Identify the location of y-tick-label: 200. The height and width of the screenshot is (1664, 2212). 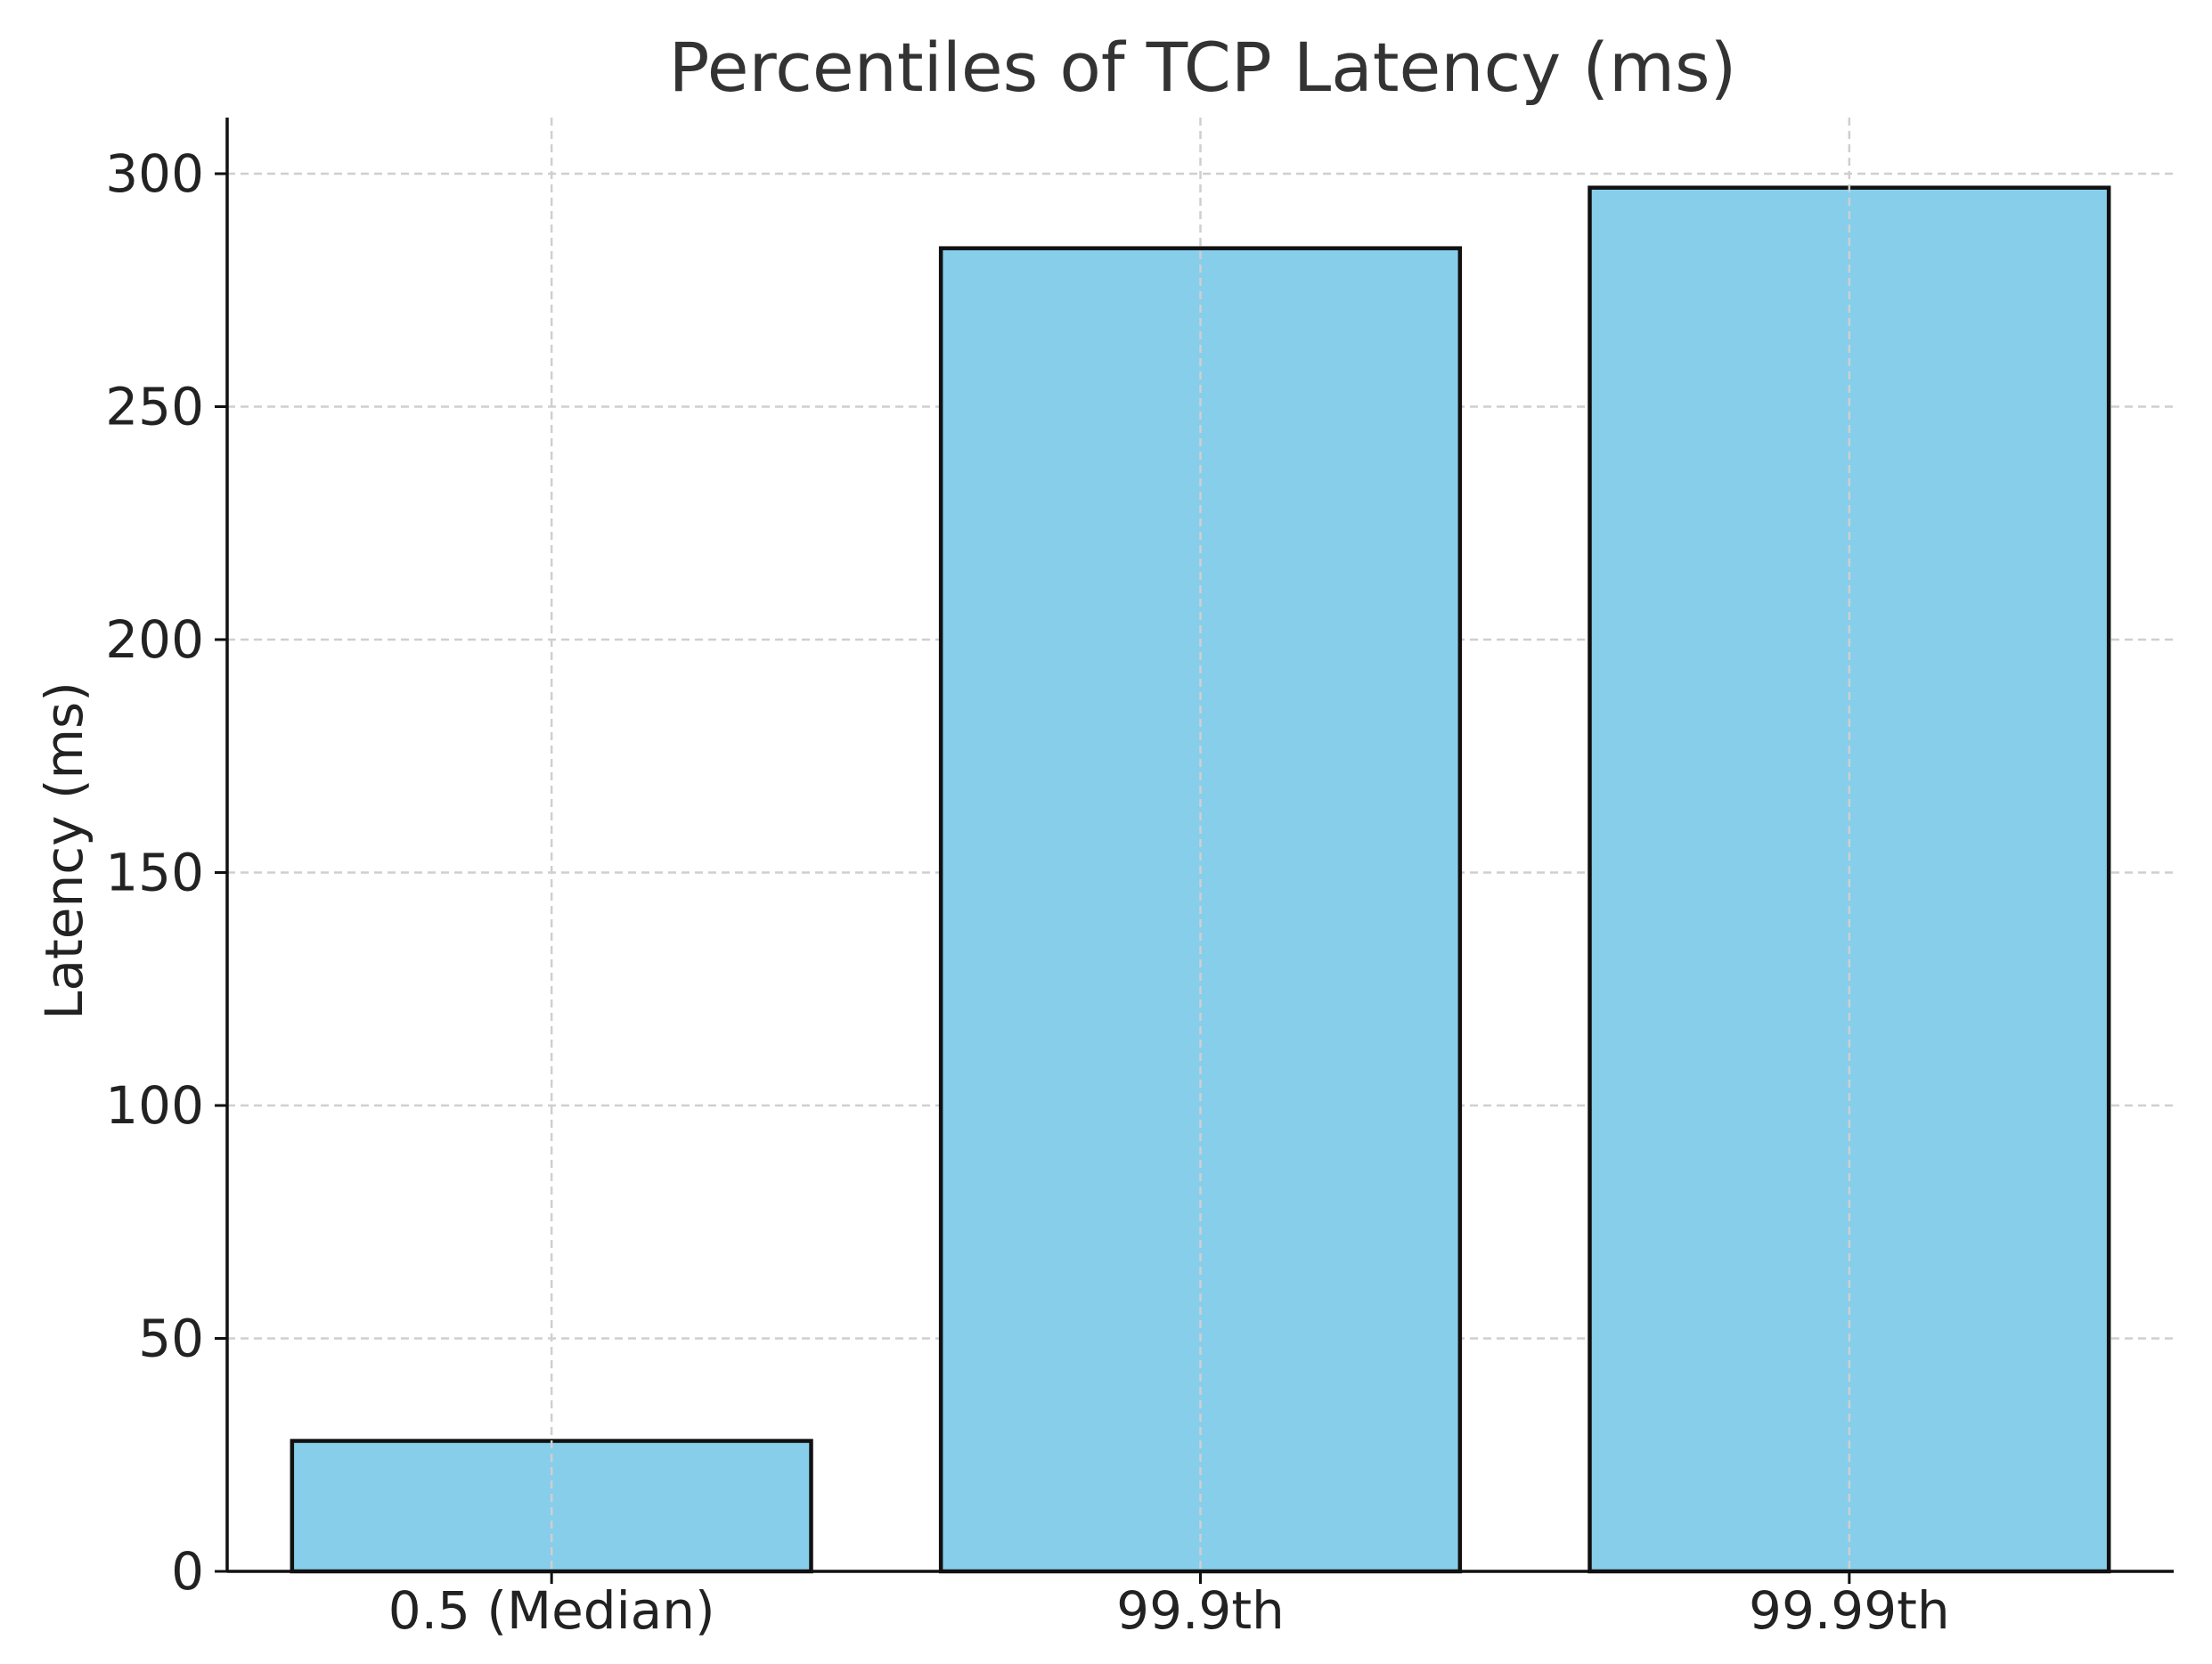
(155, 639).